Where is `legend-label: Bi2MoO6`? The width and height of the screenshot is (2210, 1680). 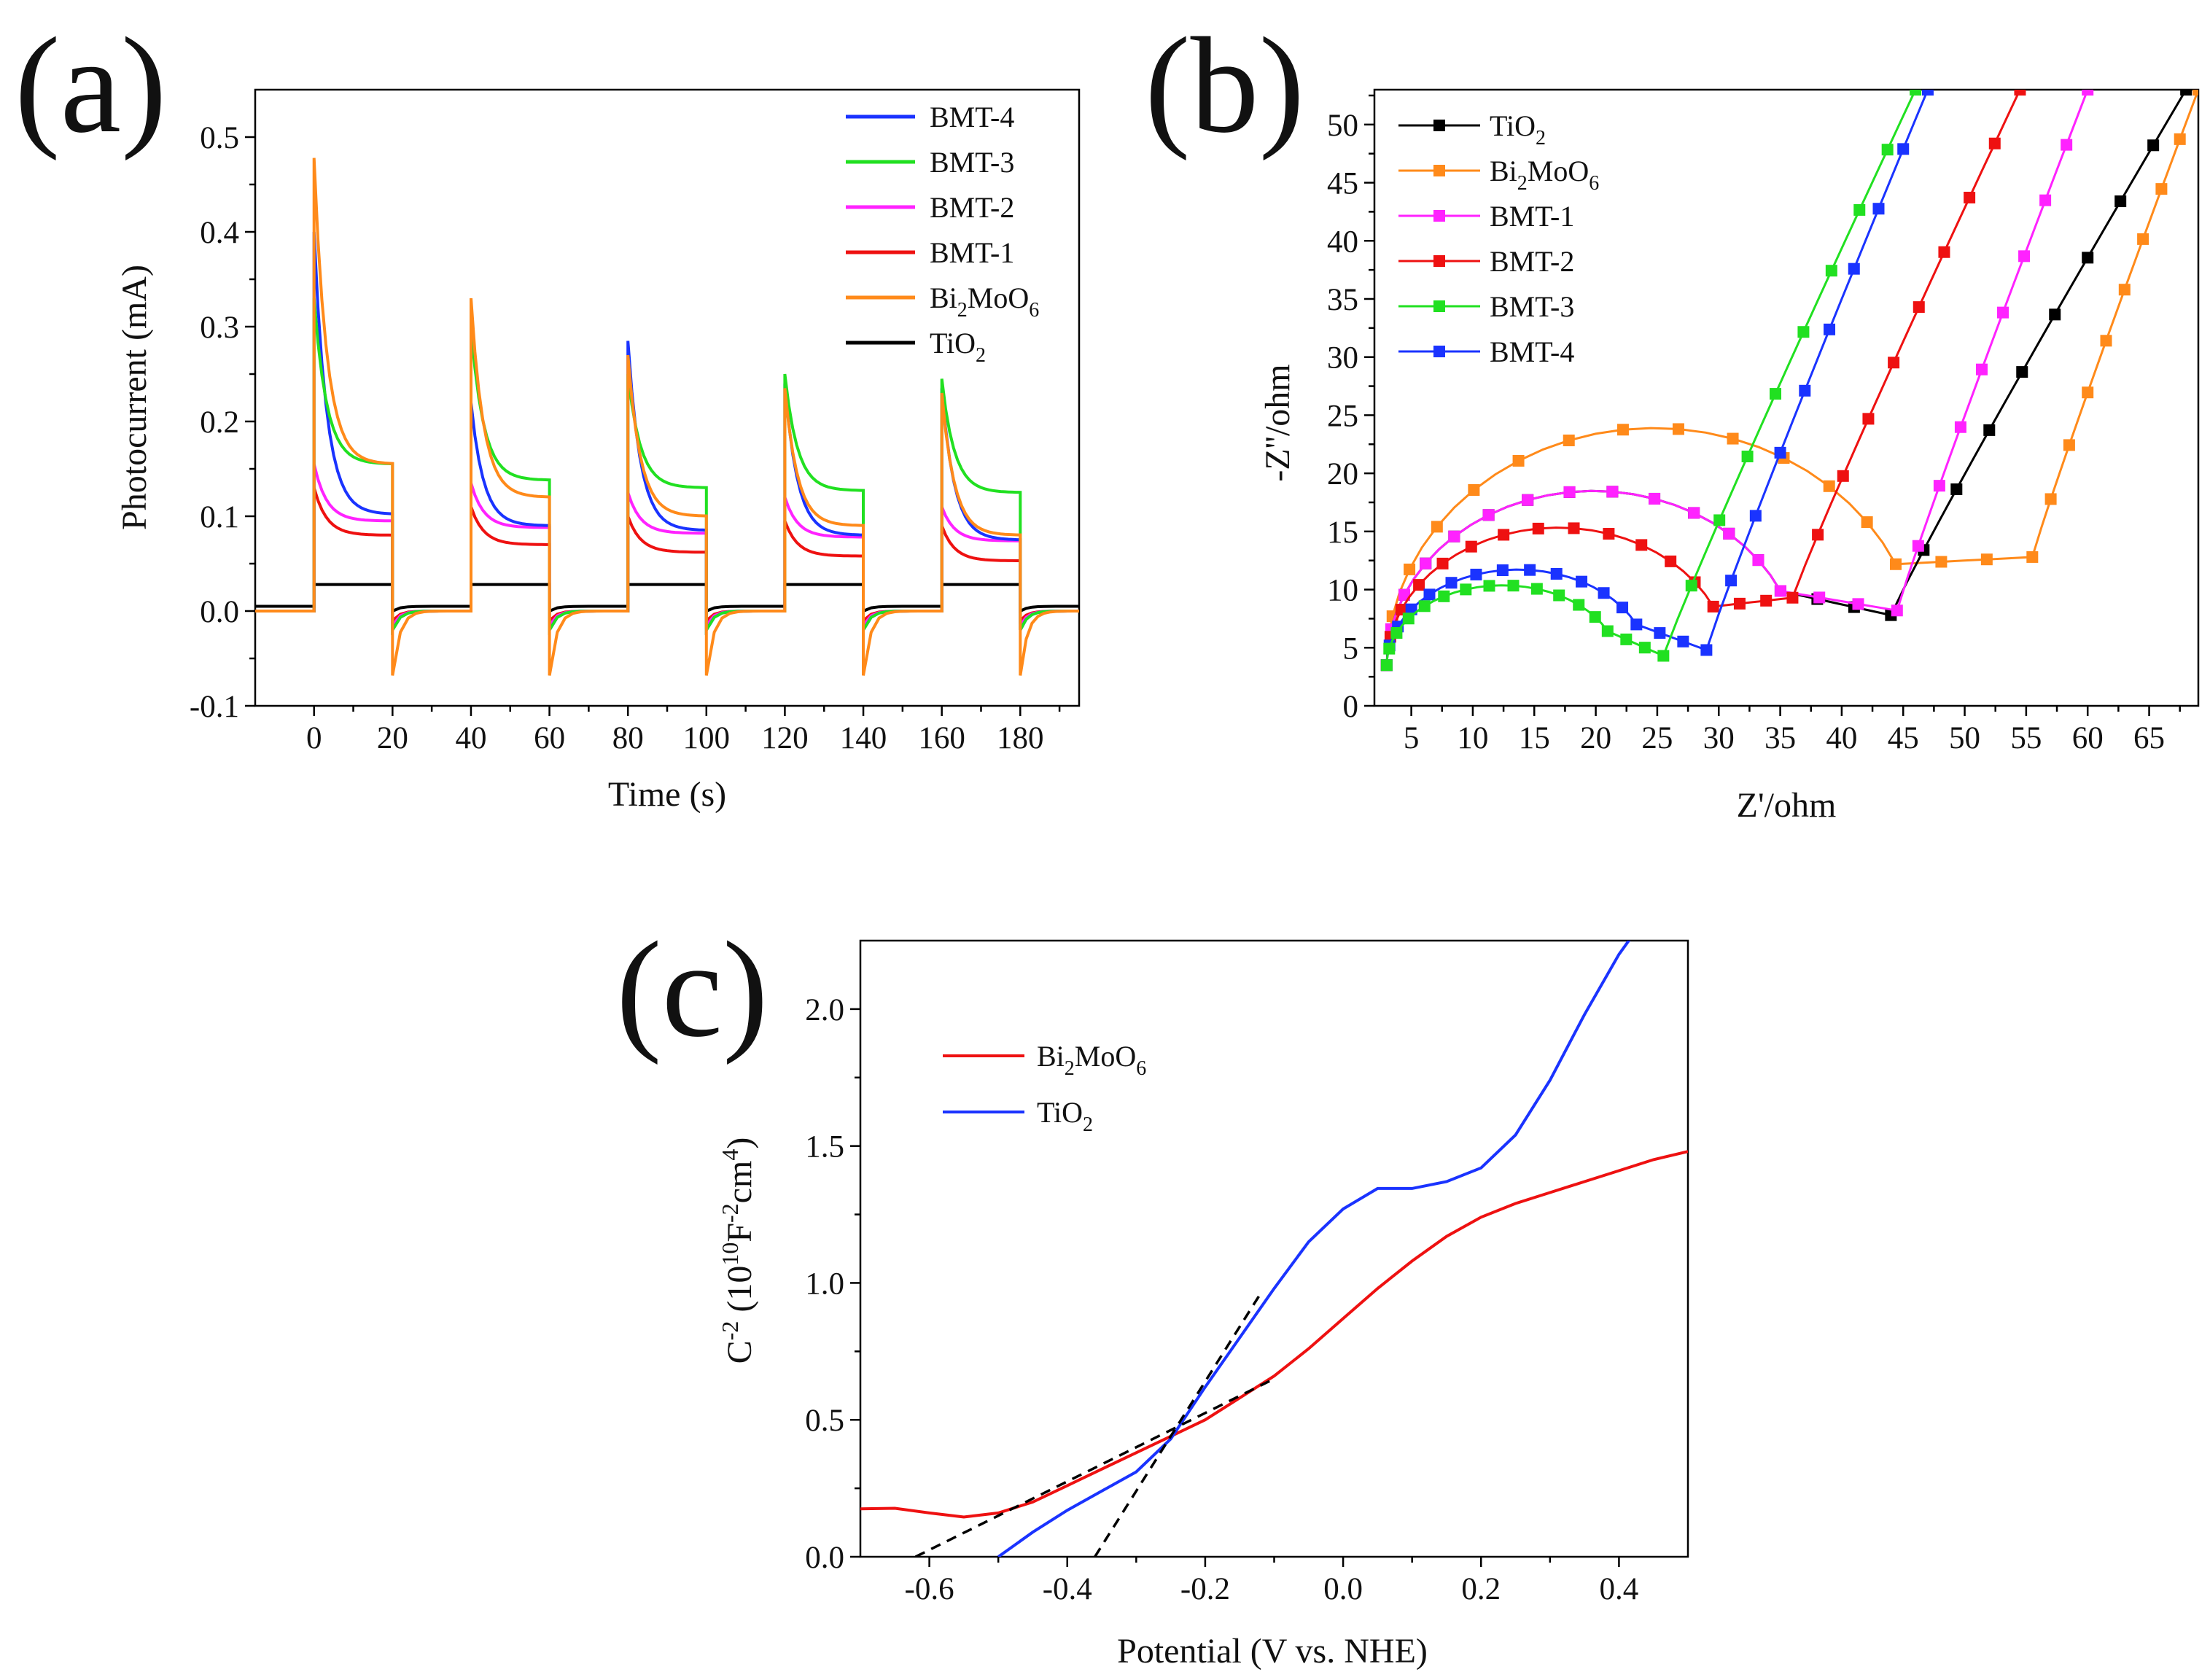 legend-label: Bi2MoO6 is located at coordinates (1544, 175).